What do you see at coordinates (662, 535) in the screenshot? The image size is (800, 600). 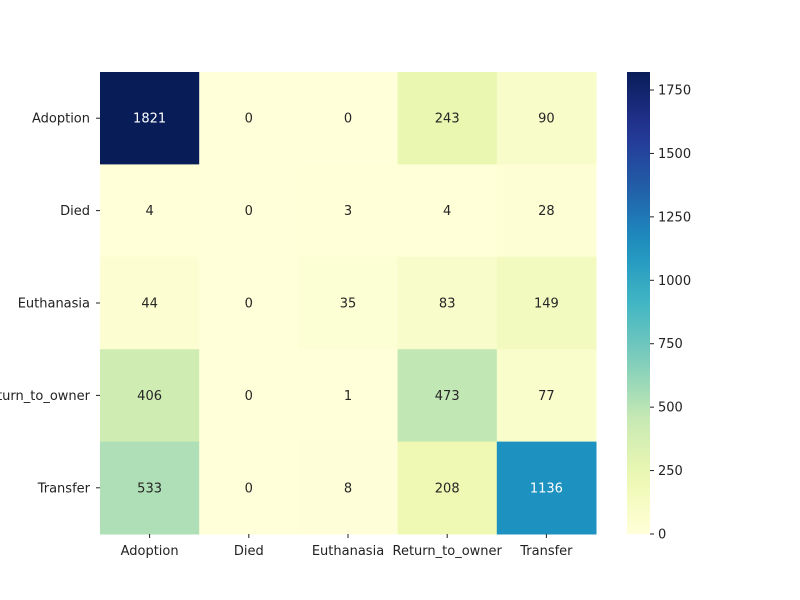 I see `colorbar-tick-label: 0` at bounding box center [662, 535].